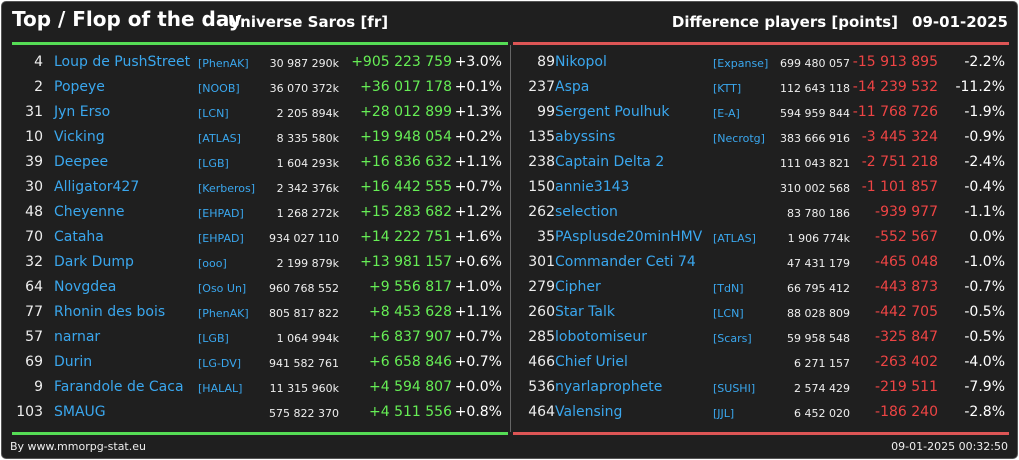 This screenshot has width=1019, height=460. Describe the element at coordinates (815, 188) in the screenshot. I see `player-score: 310 002 568` at that location.